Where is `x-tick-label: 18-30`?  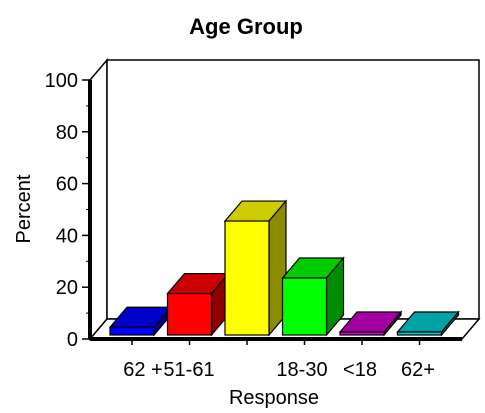
x-tick-label: 18-30 is located at coordinates (301, 370).